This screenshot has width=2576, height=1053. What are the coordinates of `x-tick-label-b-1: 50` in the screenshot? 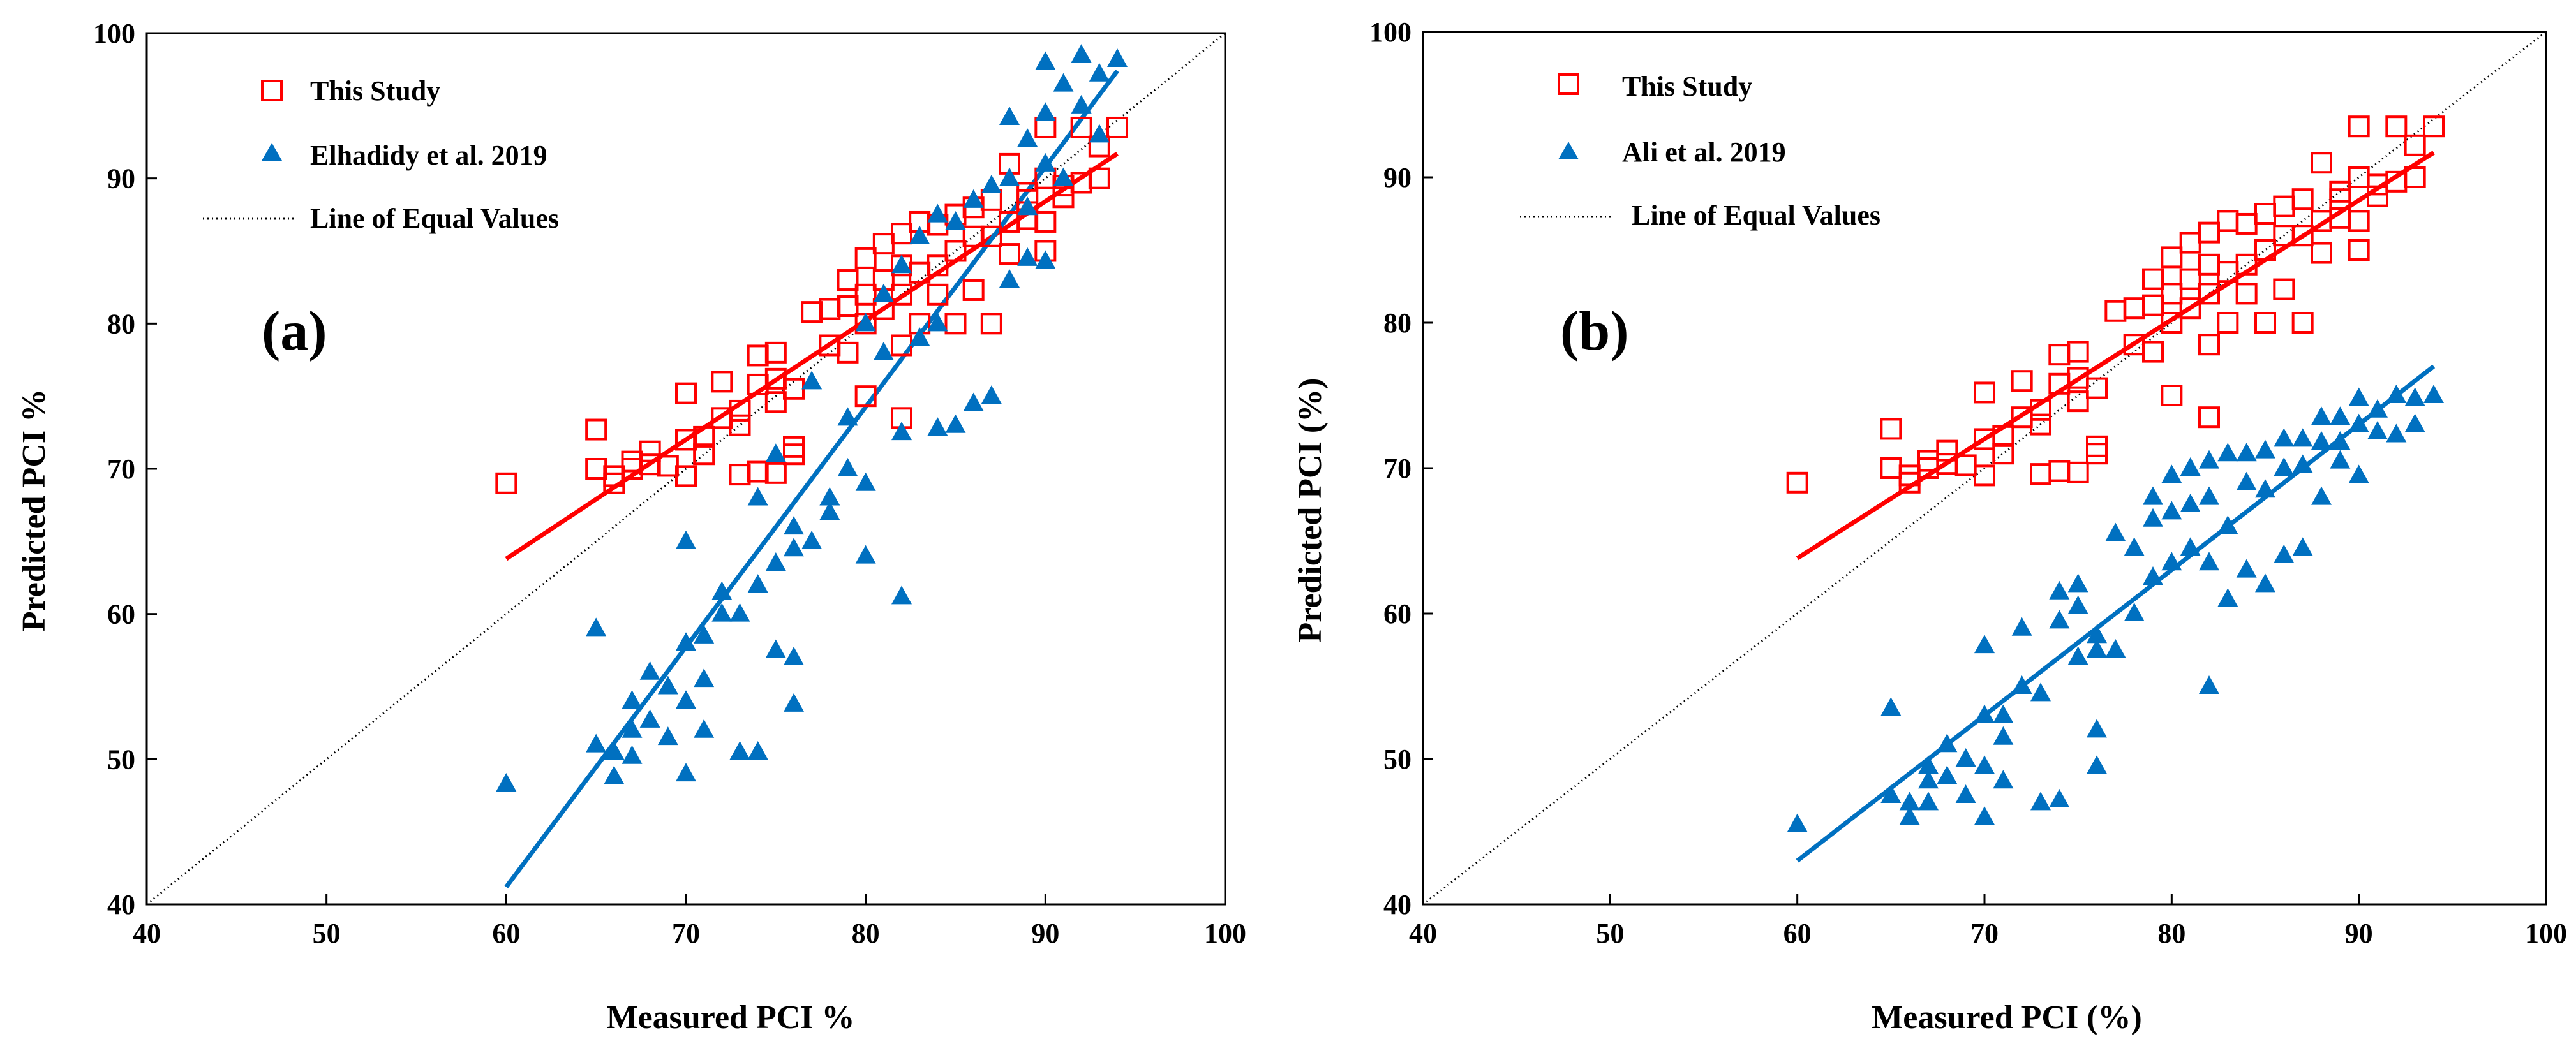 It's located at (1610, 933).